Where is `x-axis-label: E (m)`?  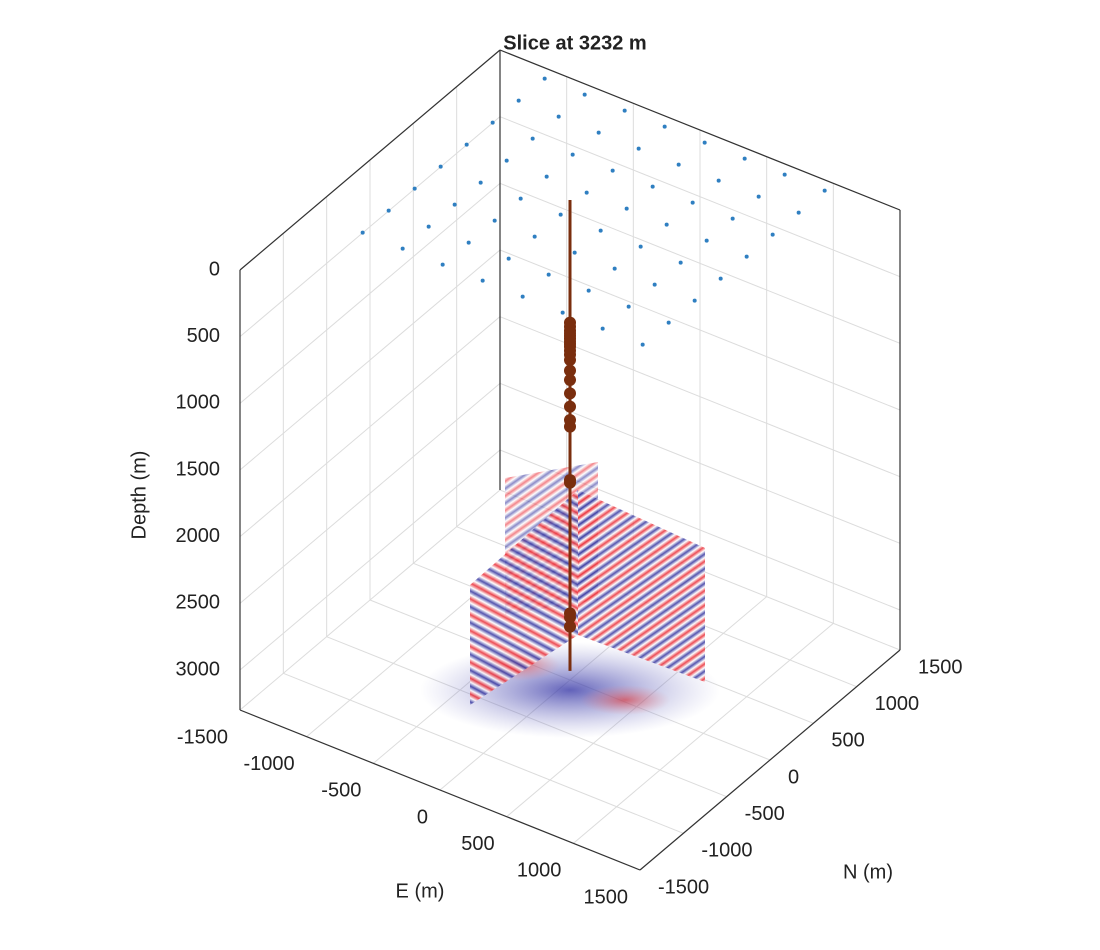
x-axis-label: E (m) is located at coordinates (420, 891).